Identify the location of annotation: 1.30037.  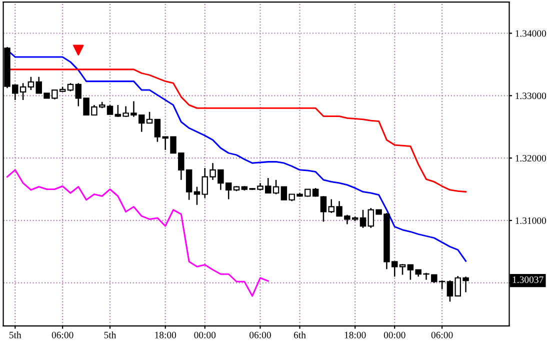
(528, 280).